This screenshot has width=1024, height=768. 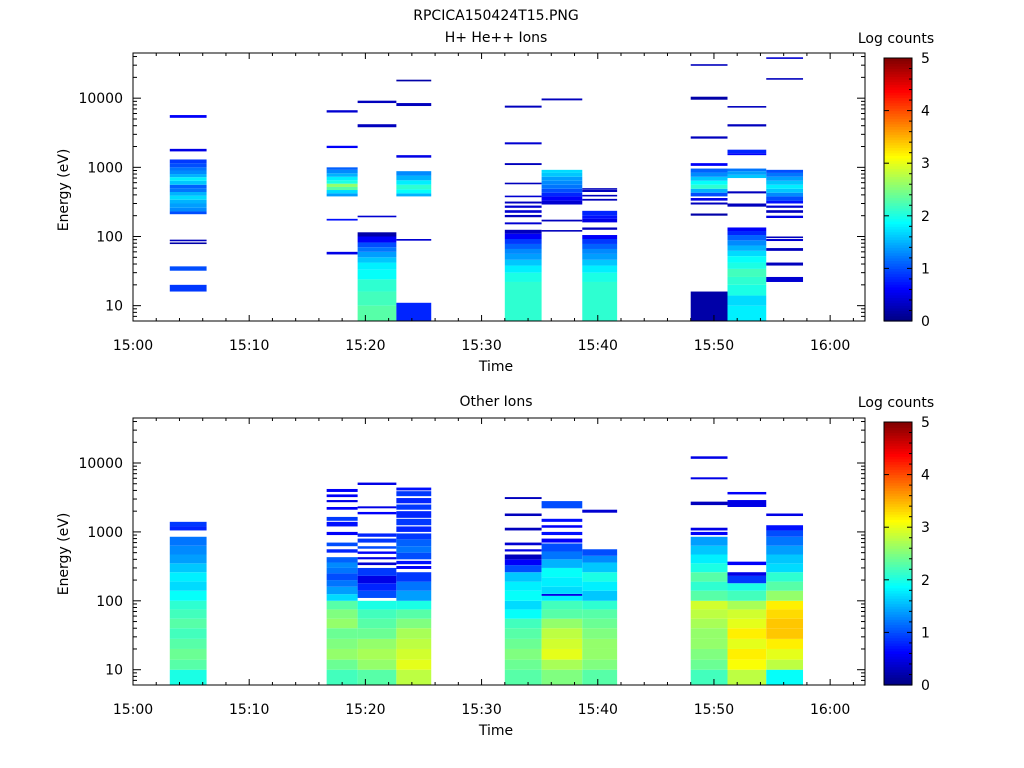 I want to click on x-tick-label: 15:30, so click(x=481, y=346).